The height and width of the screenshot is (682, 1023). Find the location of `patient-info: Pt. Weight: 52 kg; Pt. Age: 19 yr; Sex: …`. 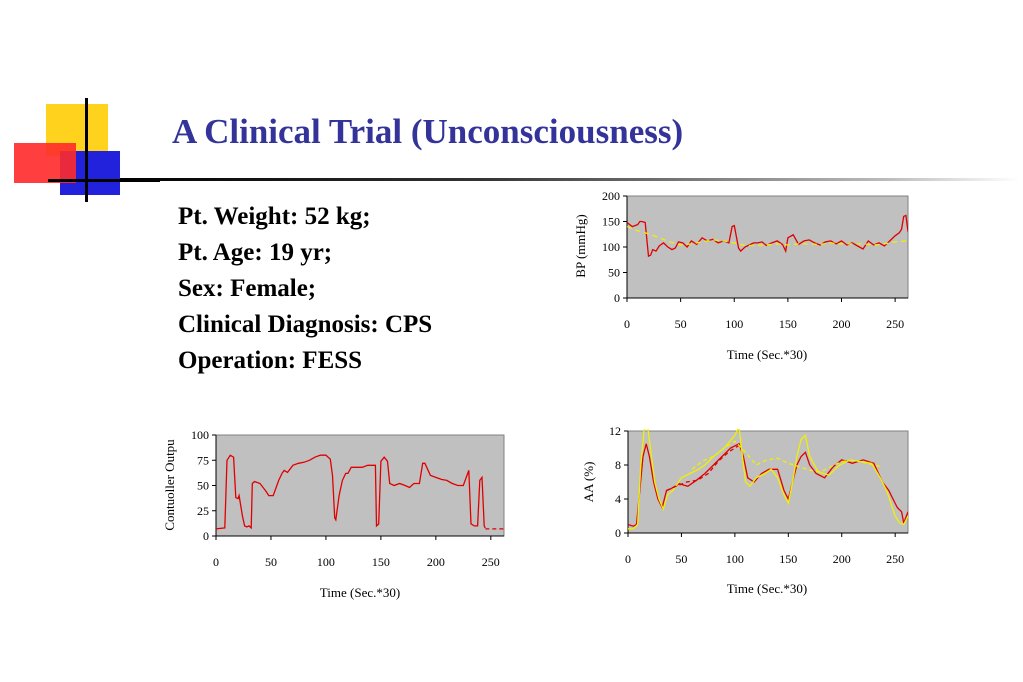

patient-info: Pt. Weight: 52 kg; Pt. Age: 19 yr; Sex: … is located at coordinates (305, 289).